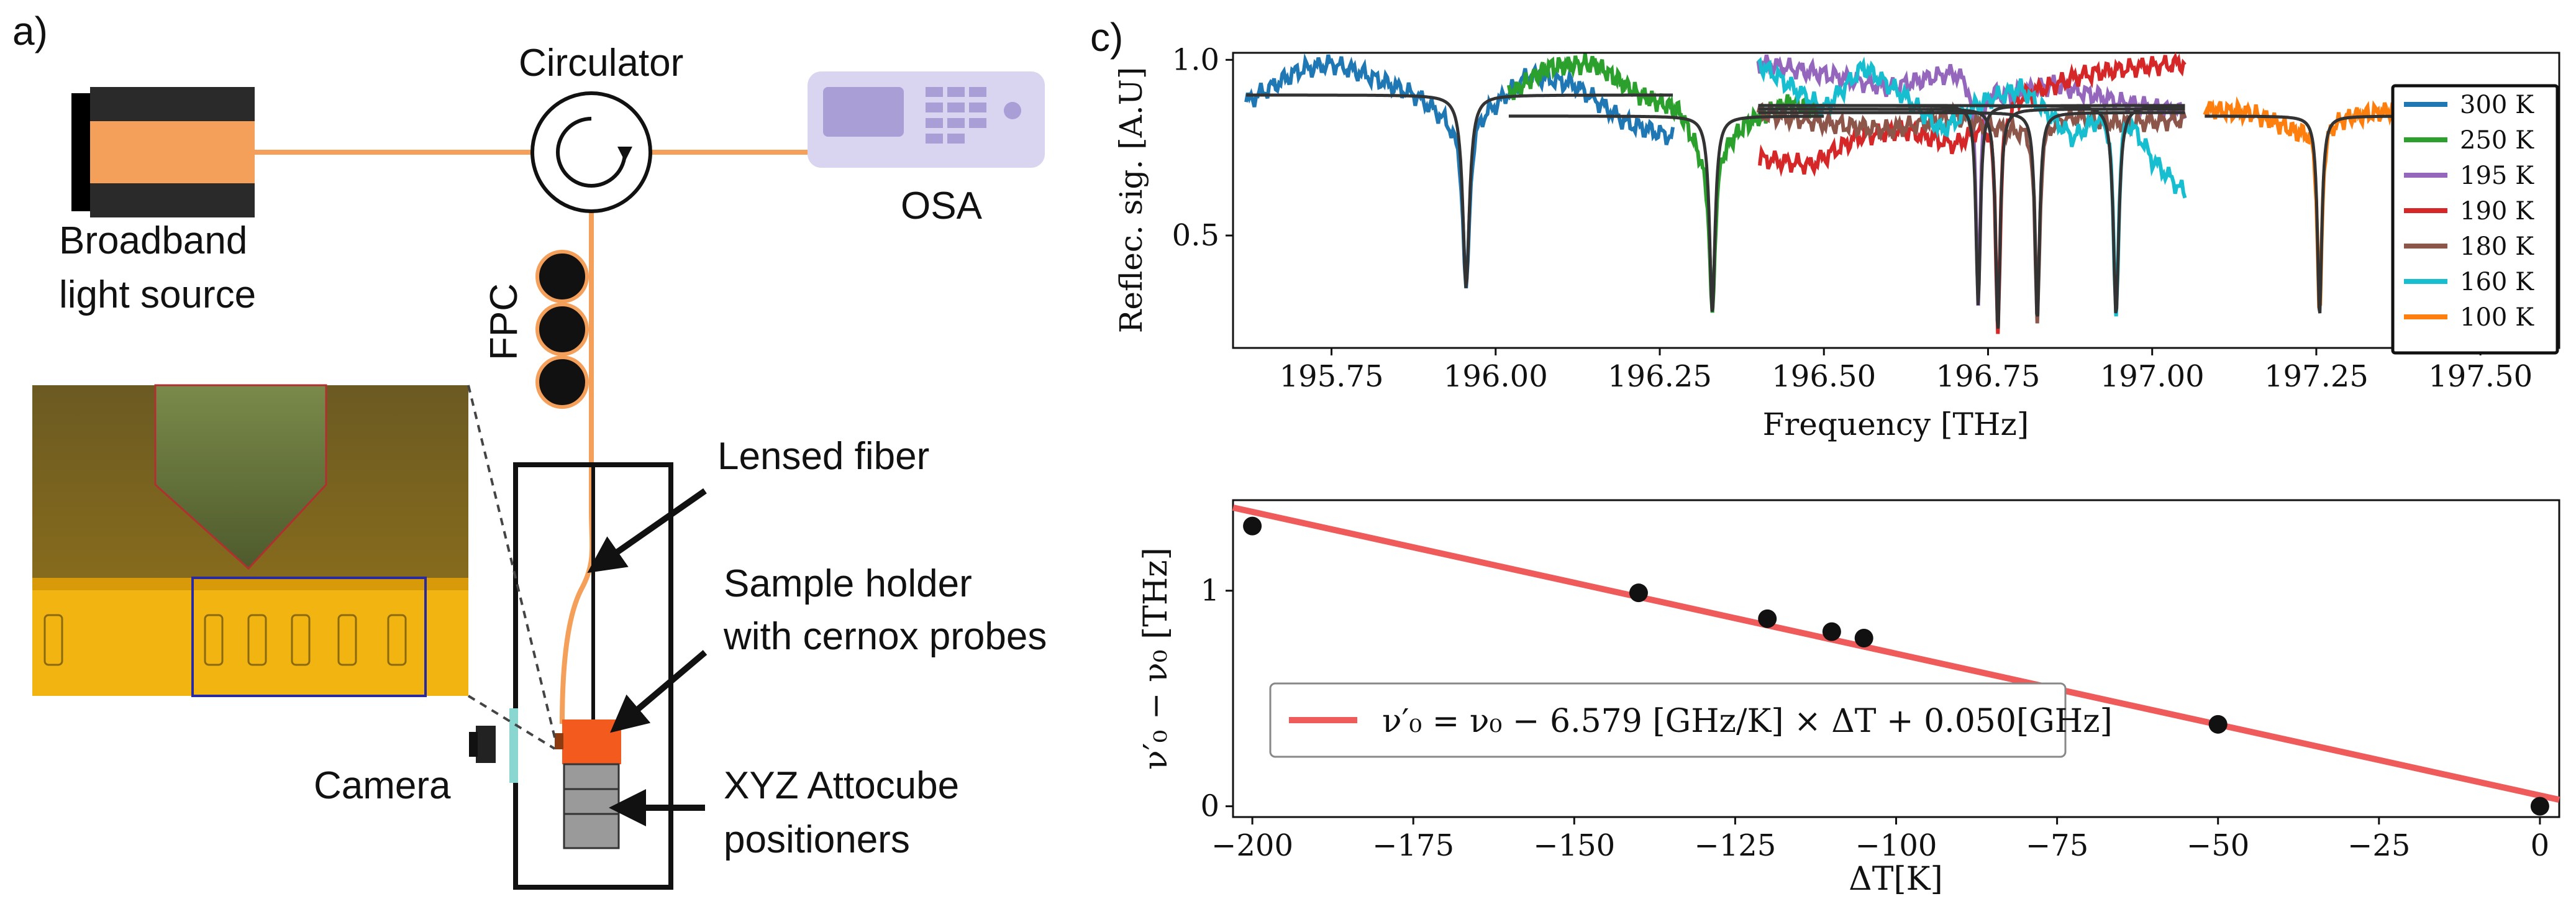  I want to click on circulator-symbol, so click(591, 152).